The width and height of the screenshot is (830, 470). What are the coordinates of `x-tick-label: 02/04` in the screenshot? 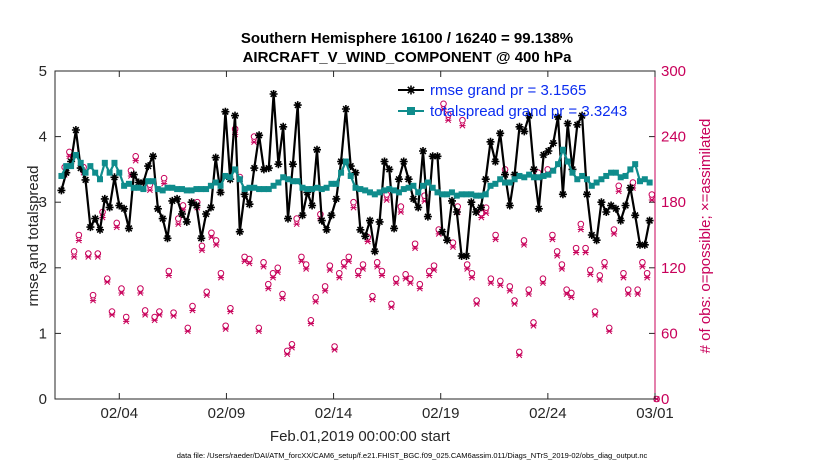 It's located at (120, 413).